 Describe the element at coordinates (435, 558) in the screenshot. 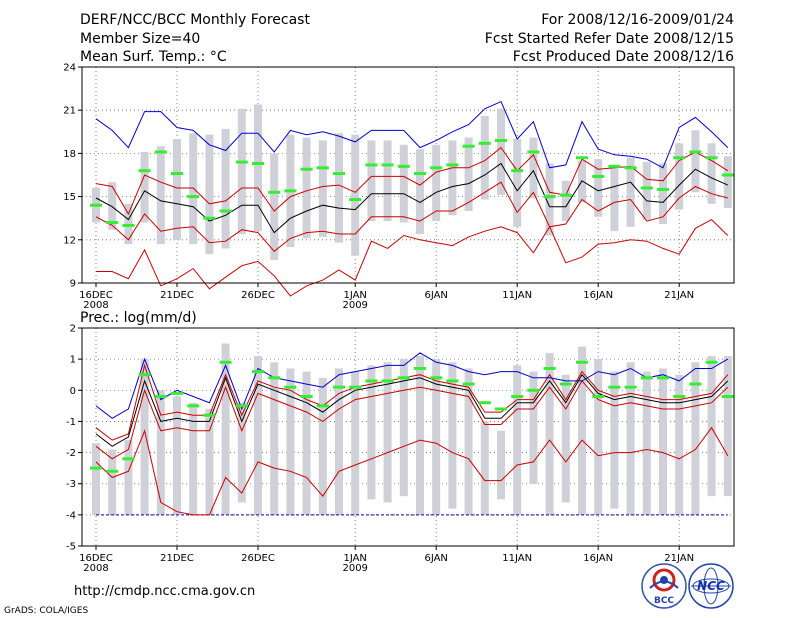

I see `prec-xtick-label: 6JAN` at that location.